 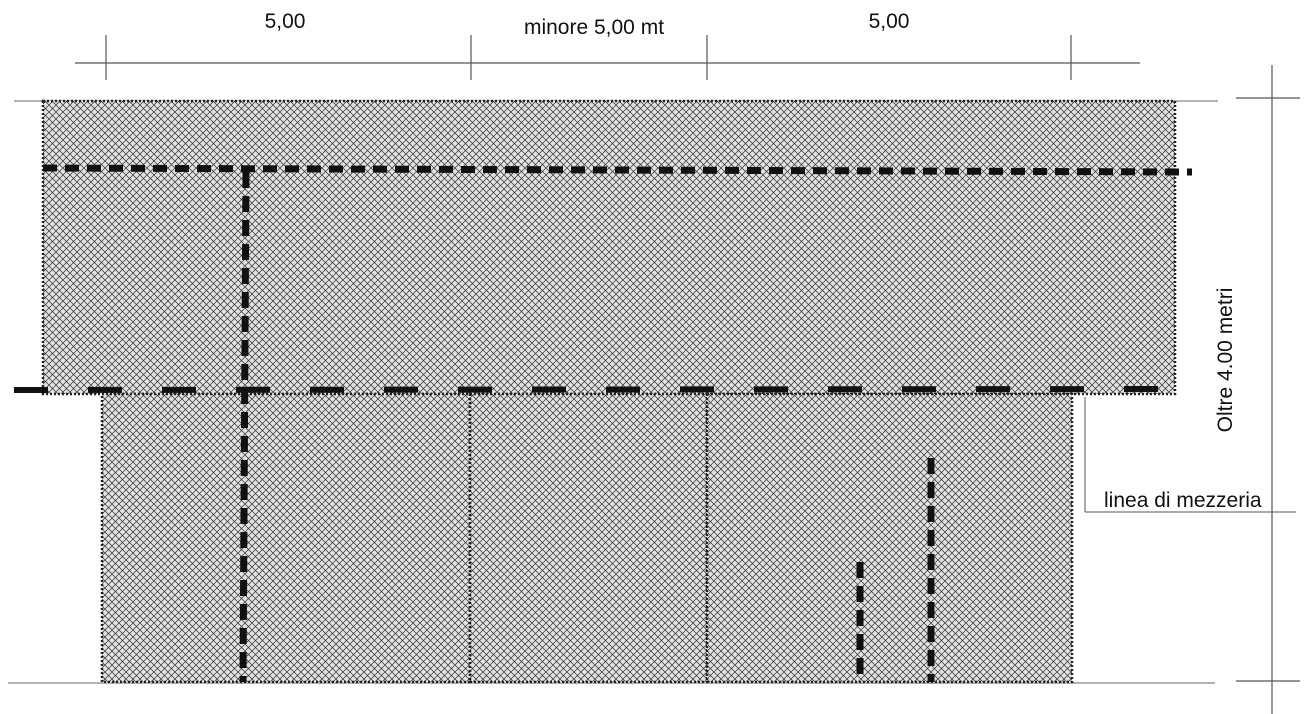 I want to click on upper-dashed-line, so click(x=617, y=170).